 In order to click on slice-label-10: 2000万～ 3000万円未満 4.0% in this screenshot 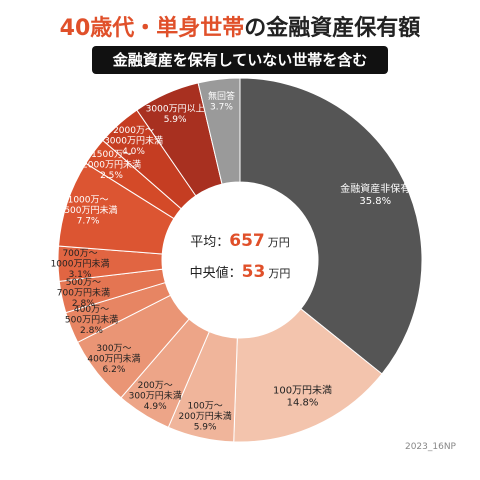, I will do `click(133, 141)`.